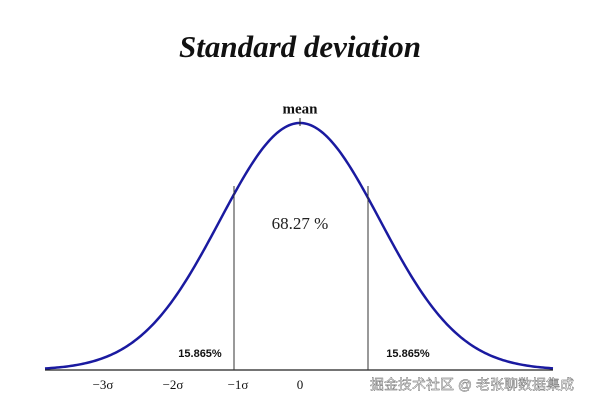 Image resolution: width=600 pixels, height=408 pixels. What do you see at coordinates (301, 109) in the screenshot?
I see `peak-label: mean` at bounding box center [301, 109].